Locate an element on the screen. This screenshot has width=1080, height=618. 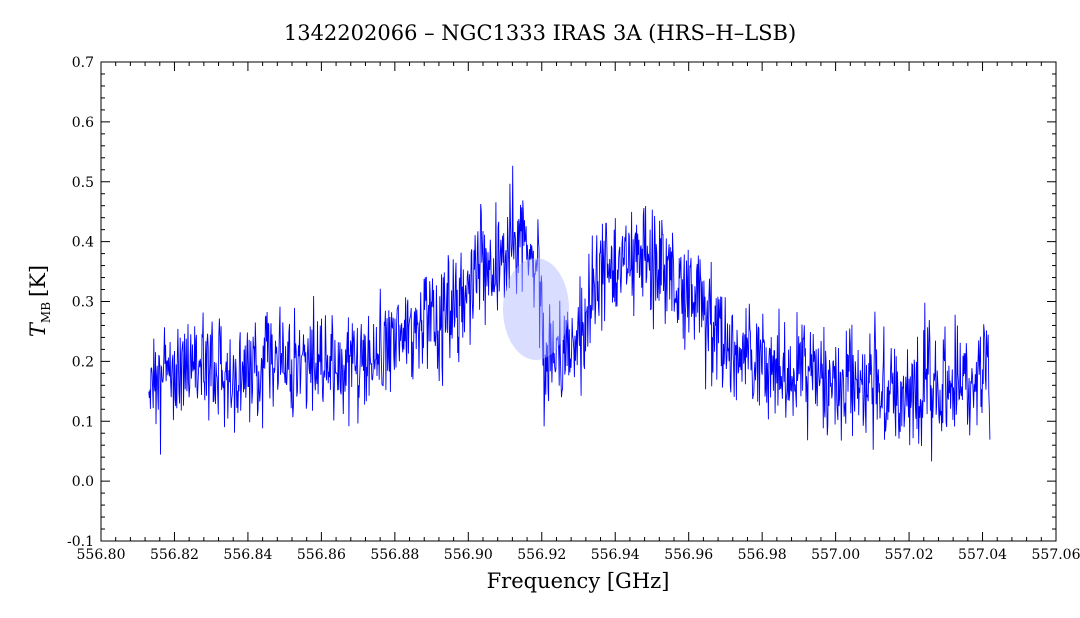
x-tick-label: 556.94 is located at coordinates (615, 555).